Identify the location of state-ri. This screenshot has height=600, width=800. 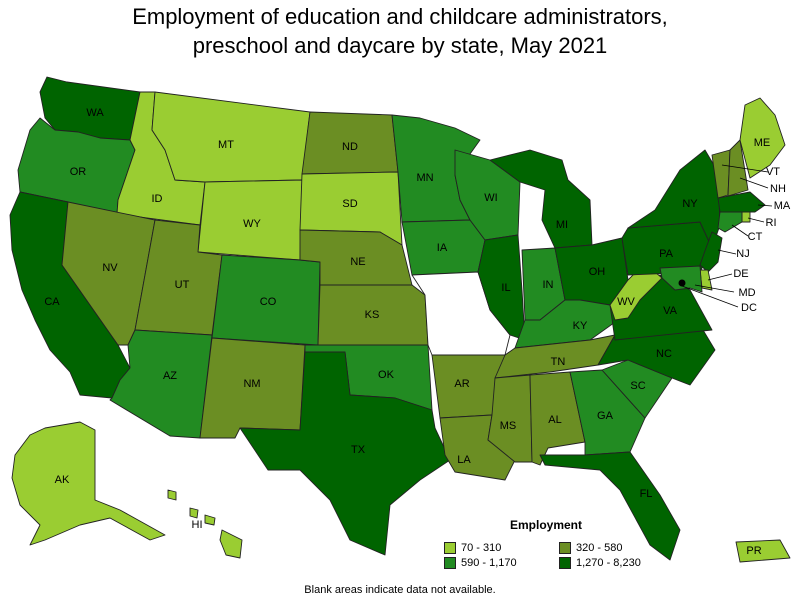
(746, 217).